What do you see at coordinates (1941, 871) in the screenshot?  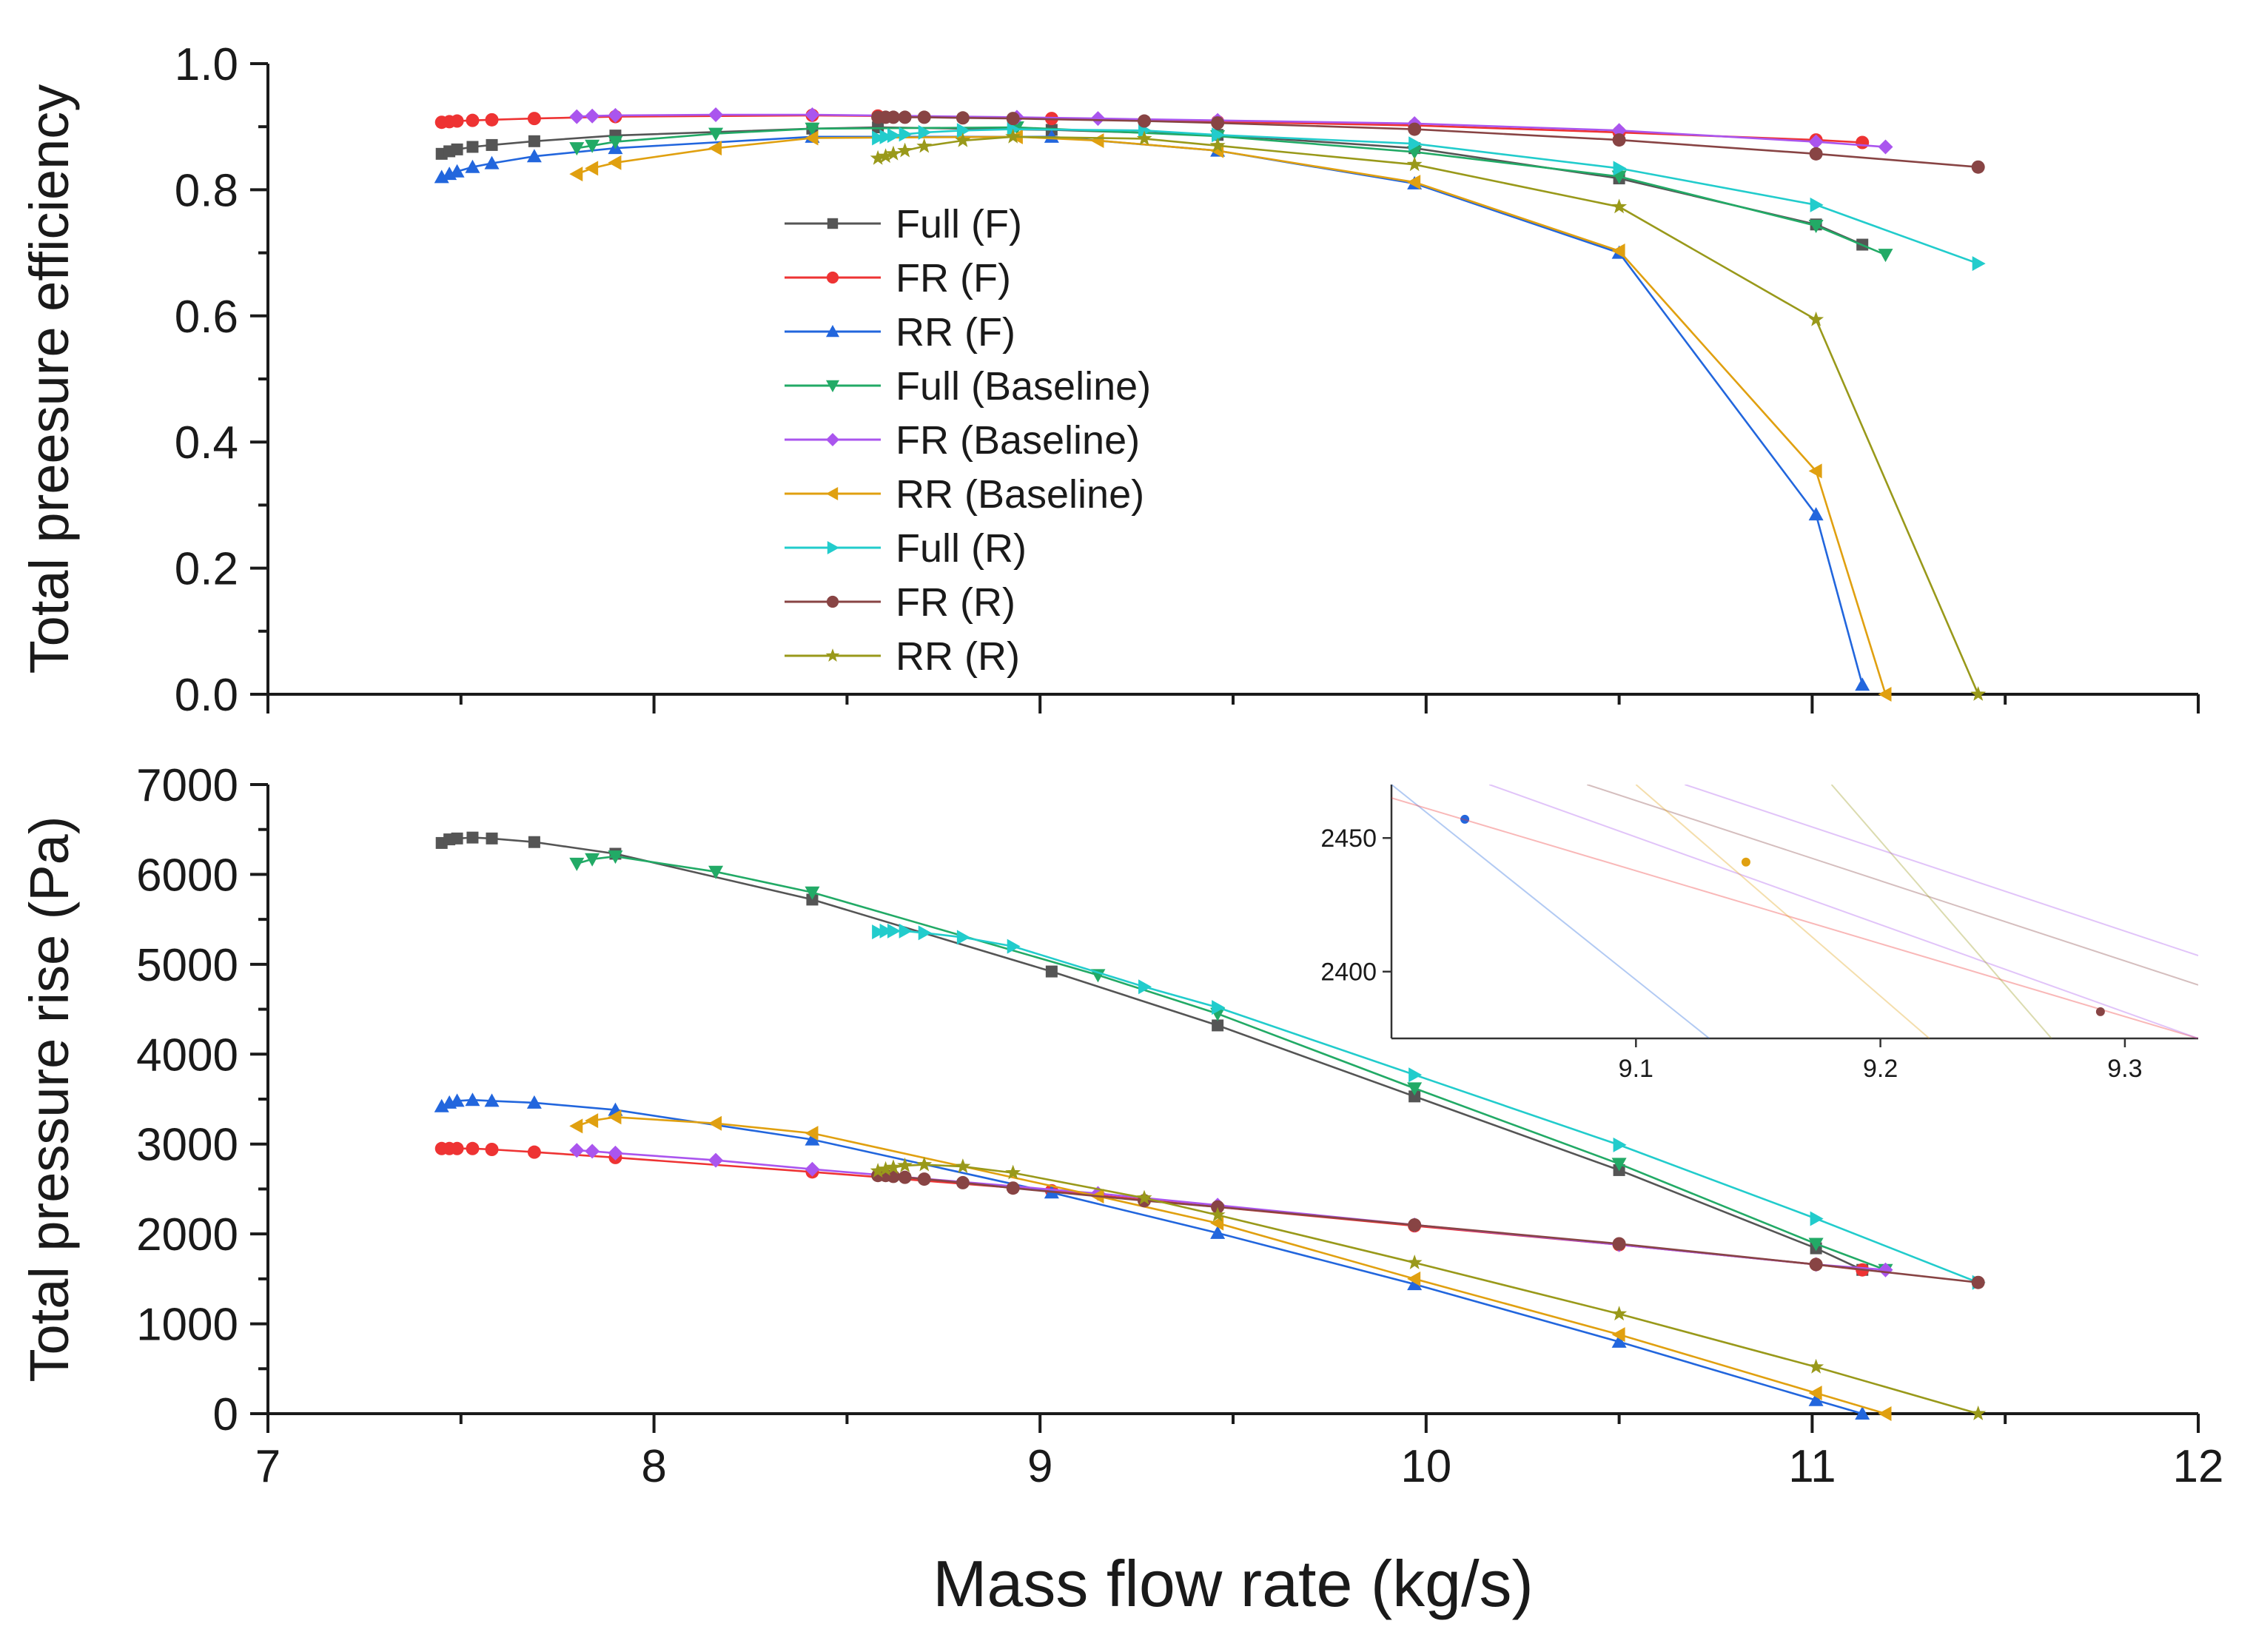 I see `inset-line-lavender` at bounding box center [1941, 871].